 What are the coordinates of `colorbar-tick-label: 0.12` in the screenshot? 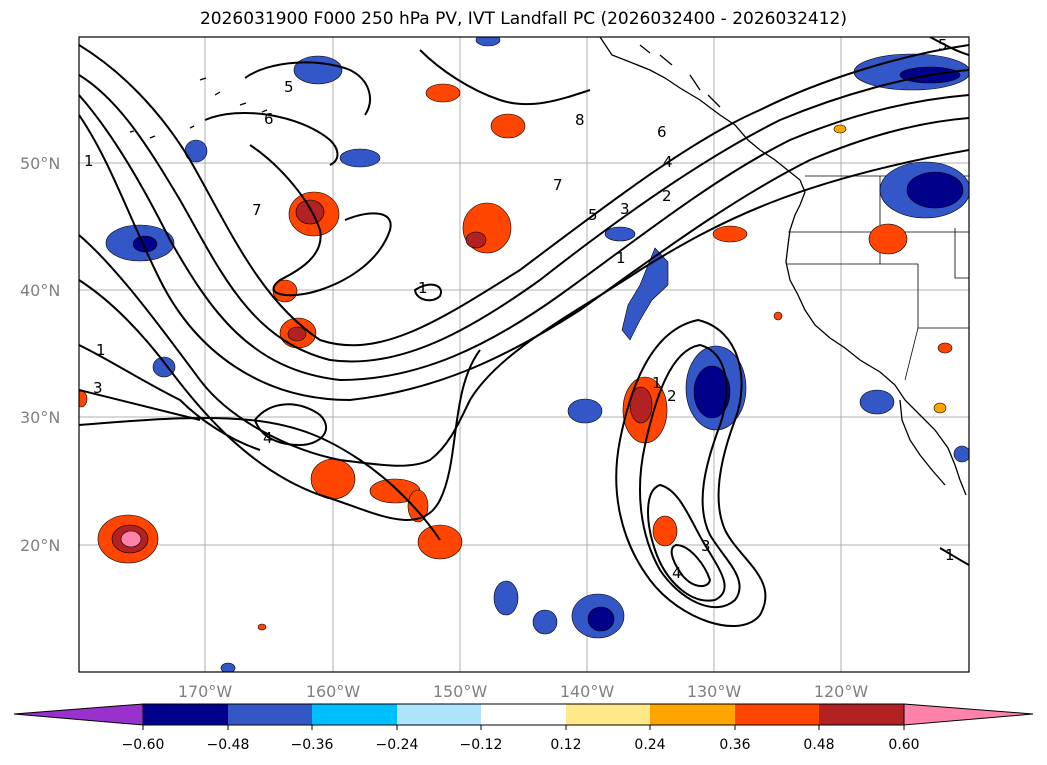 It's located at (565, 745).